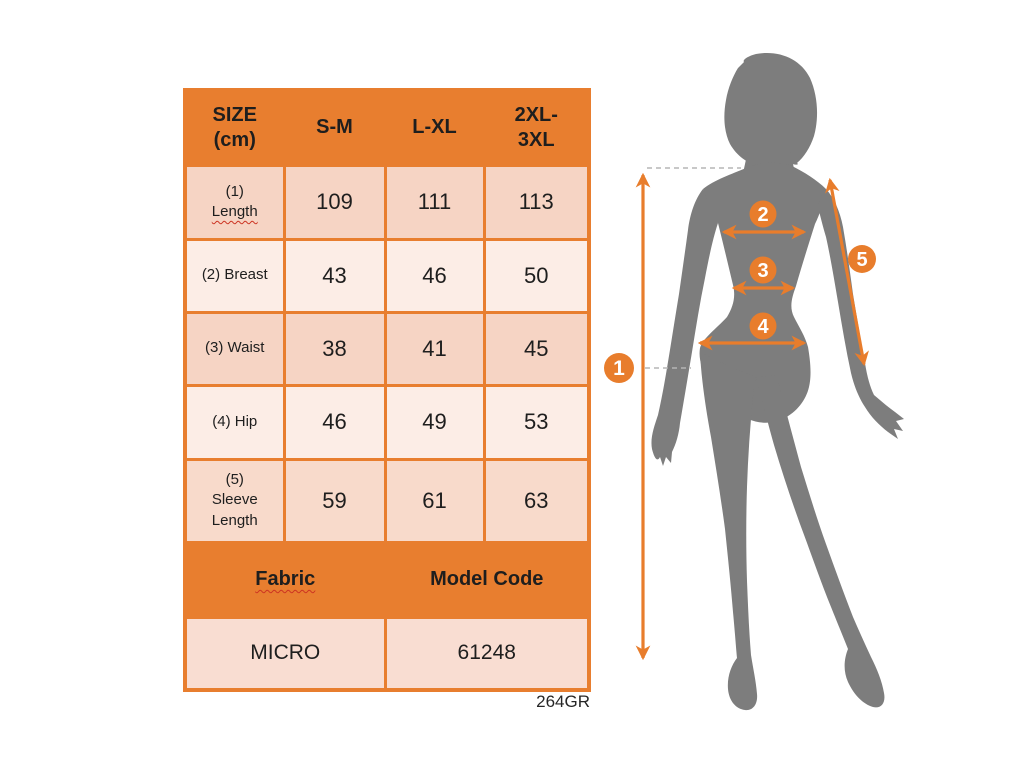  What do you see at coordinates (820, 541) in the screenshot?
I see `silhouette-right-leg` at bounding box center [820, 541].